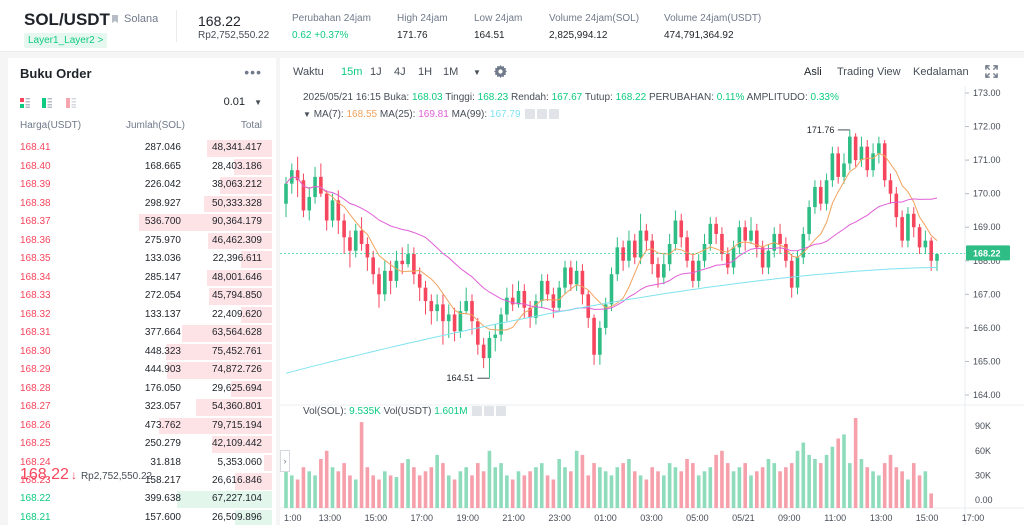 This screenshot has height=525, width=1024. Describe the element at coordinates (47, 103) in the screenshot. I see `bids-only-view-icon` at that location.